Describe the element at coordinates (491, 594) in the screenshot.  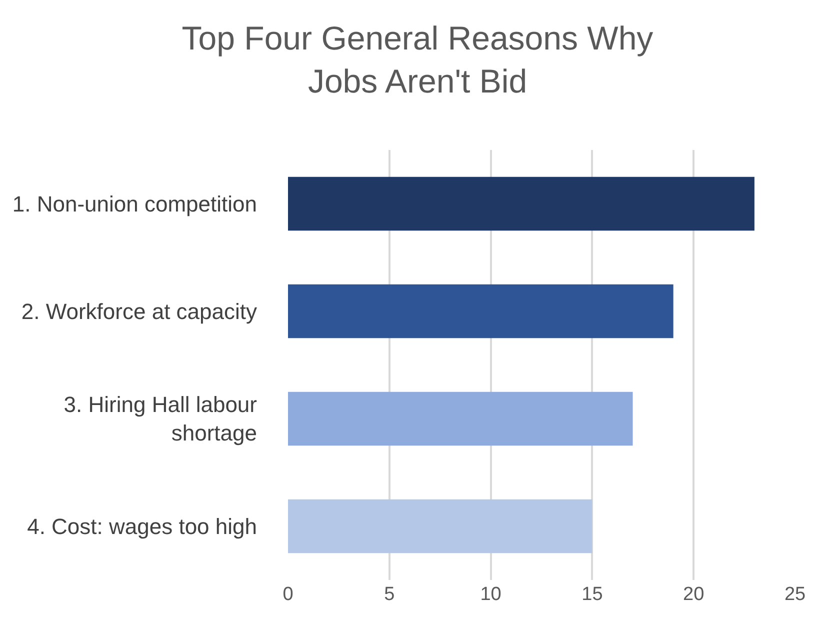
I see `x-tick-label: 10` at that location.